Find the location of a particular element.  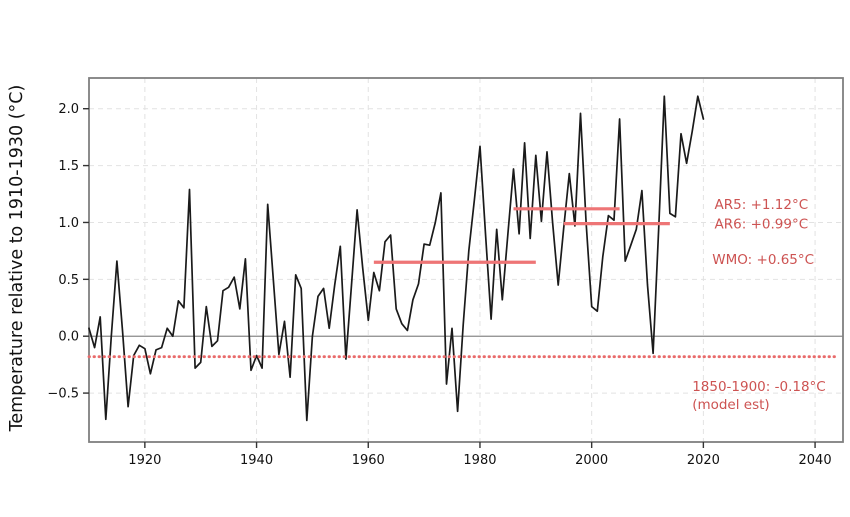

ar6-label: AR6: +0.99°C is located at coordinates (762, 225).